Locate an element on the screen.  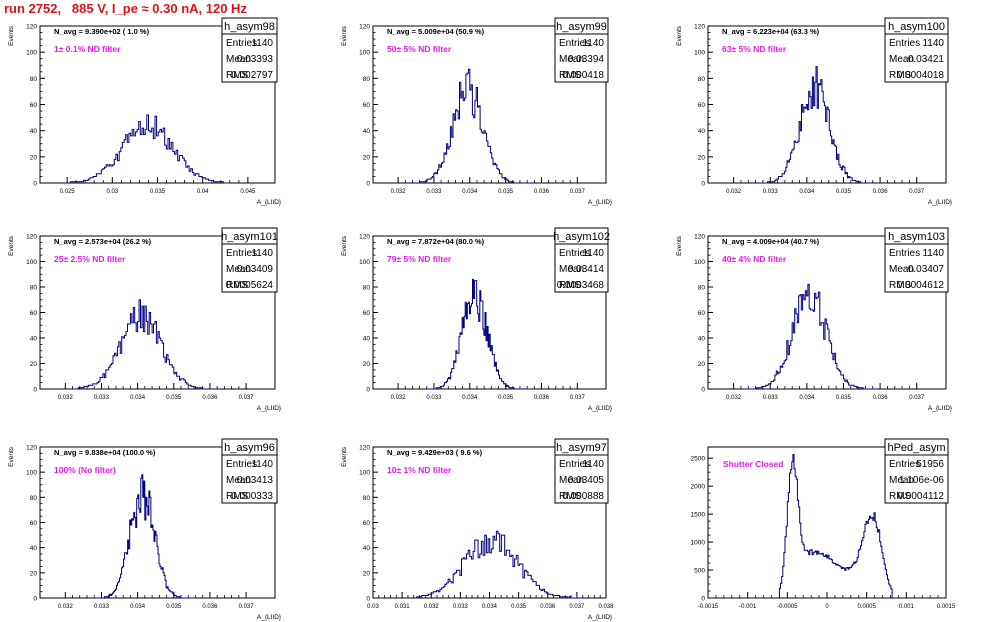
filter-annotation: 25± 2.5% ND filter is located at coordinates (90, 259).